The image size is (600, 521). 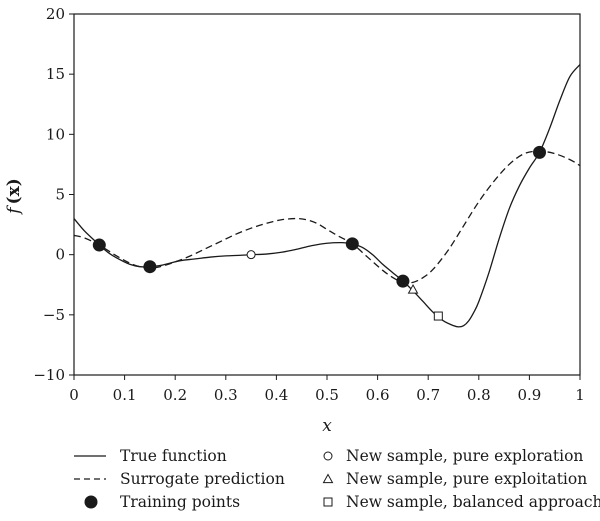 I want to click on y-tick-label: −10, so click(x=49, y=375).